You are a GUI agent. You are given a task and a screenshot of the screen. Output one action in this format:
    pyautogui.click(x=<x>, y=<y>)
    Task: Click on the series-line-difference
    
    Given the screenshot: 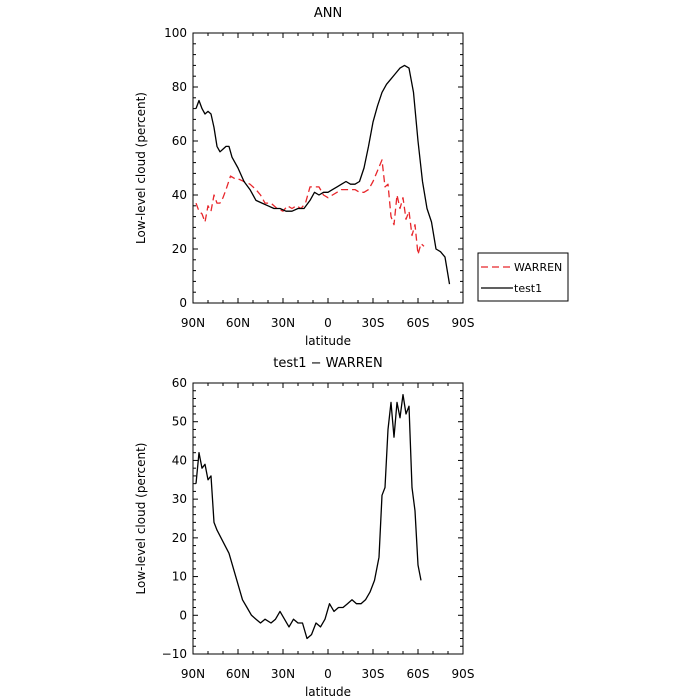 What is the action you would take?
    pyautogui.click(x=308, y=516)
    